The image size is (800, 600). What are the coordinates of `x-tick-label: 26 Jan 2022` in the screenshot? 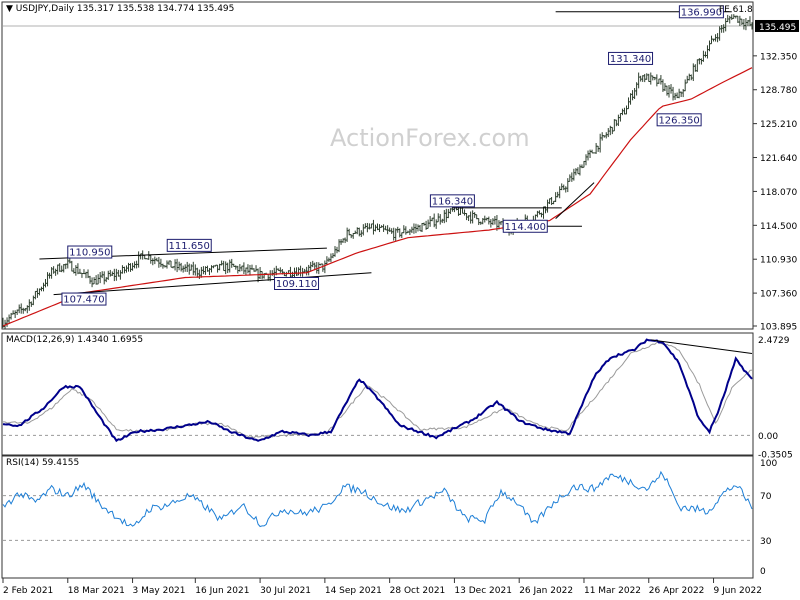 It's located at (546, 591).